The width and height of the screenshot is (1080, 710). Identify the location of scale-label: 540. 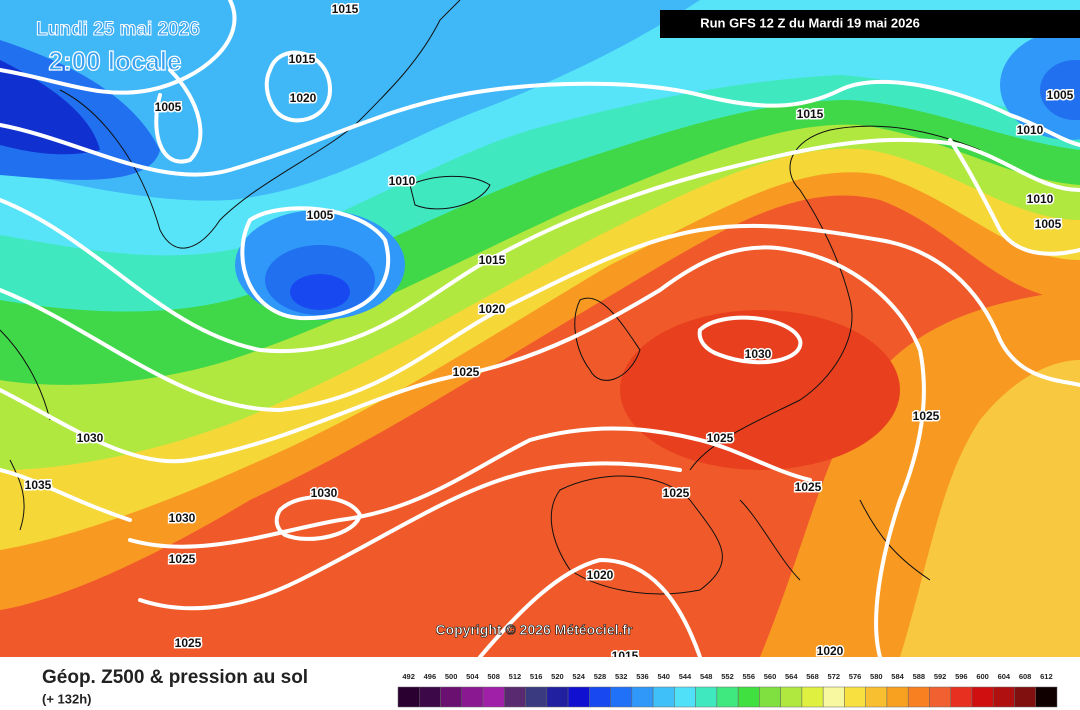
(663, 676).